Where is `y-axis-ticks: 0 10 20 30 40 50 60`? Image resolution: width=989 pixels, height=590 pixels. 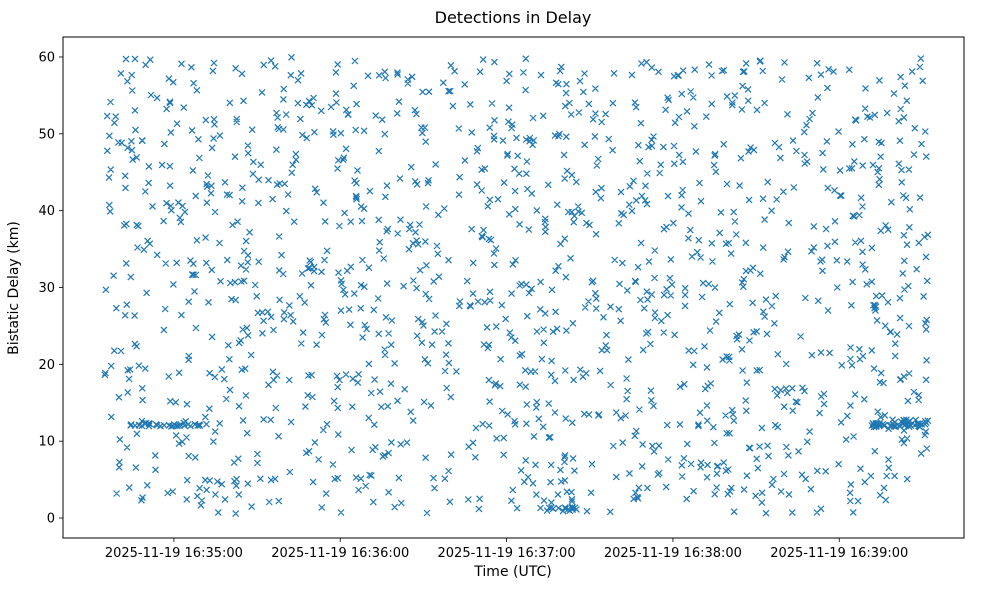 y-axis-ticks: 0 10 20 30 40 50 60 is located at coordinates (50, 288).